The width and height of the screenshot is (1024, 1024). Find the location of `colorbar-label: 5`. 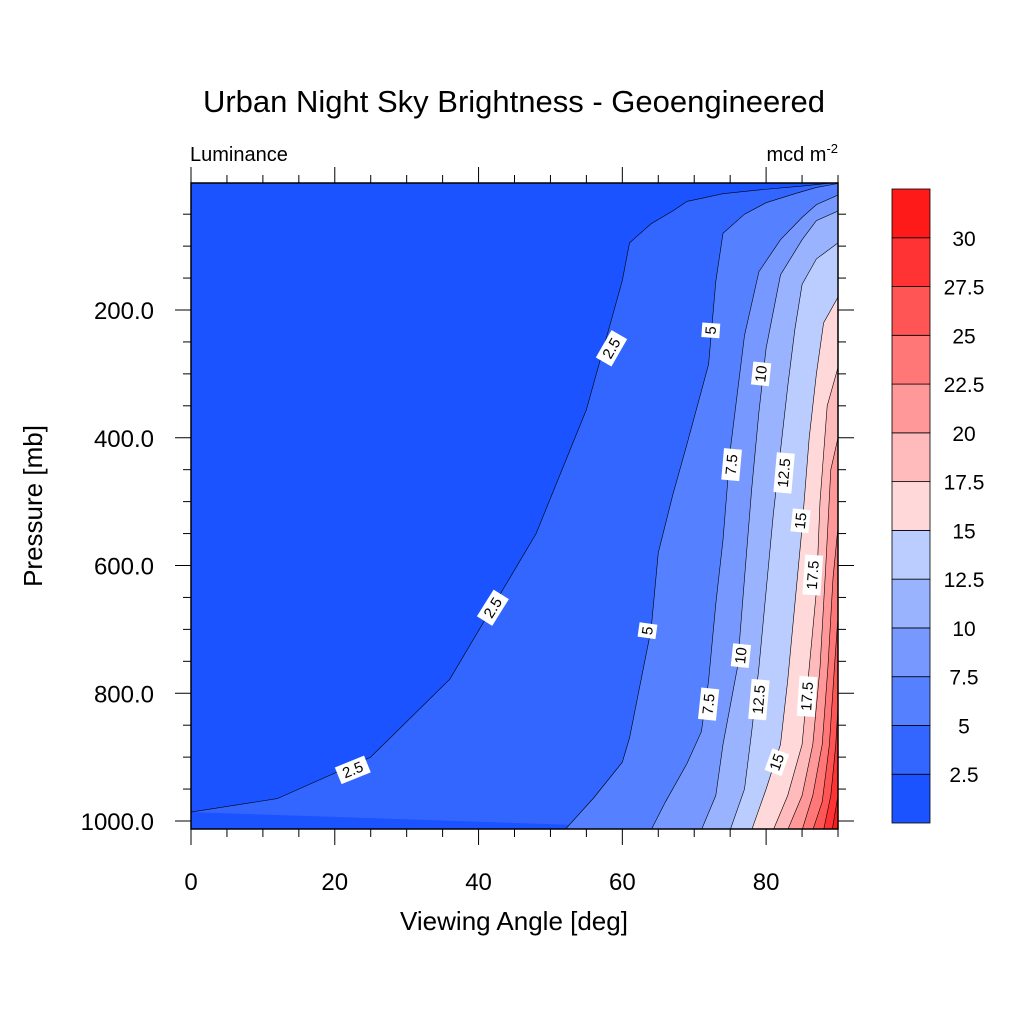

colorbar-label: 5 is located at coordinates (964, 726).